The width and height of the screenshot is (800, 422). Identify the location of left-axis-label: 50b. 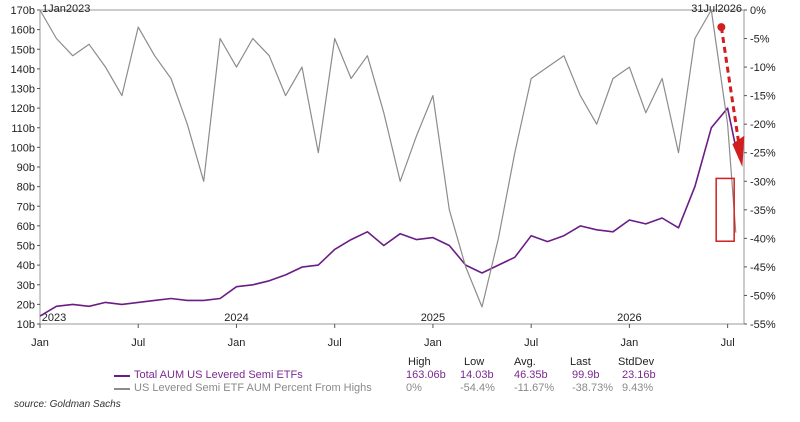
(26, 247).